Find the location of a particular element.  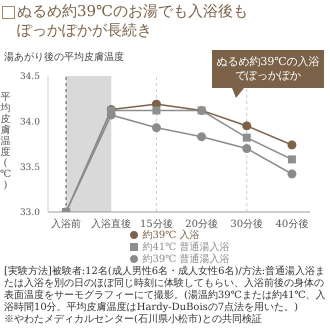

chart-title: ぬるめ約39℃のお湯でも入浴後もぽっかぽかが長続き is located at coordinates (133, 21).